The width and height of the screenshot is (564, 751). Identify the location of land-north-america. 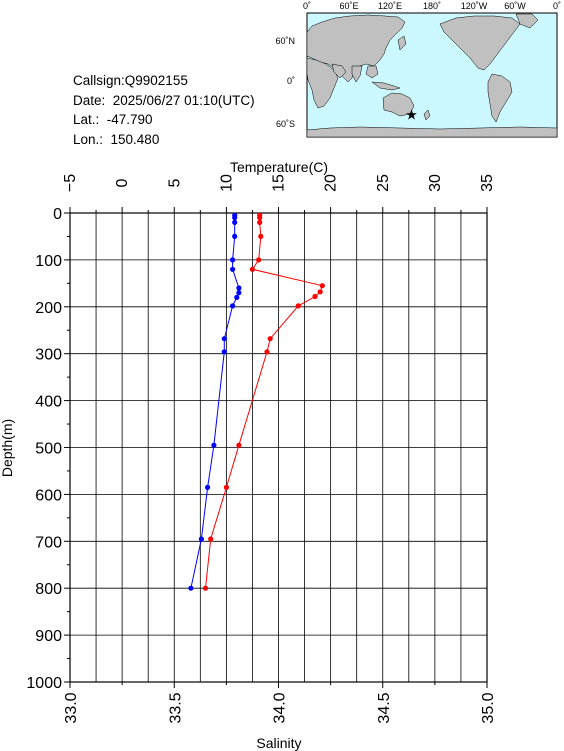
(480, 43).